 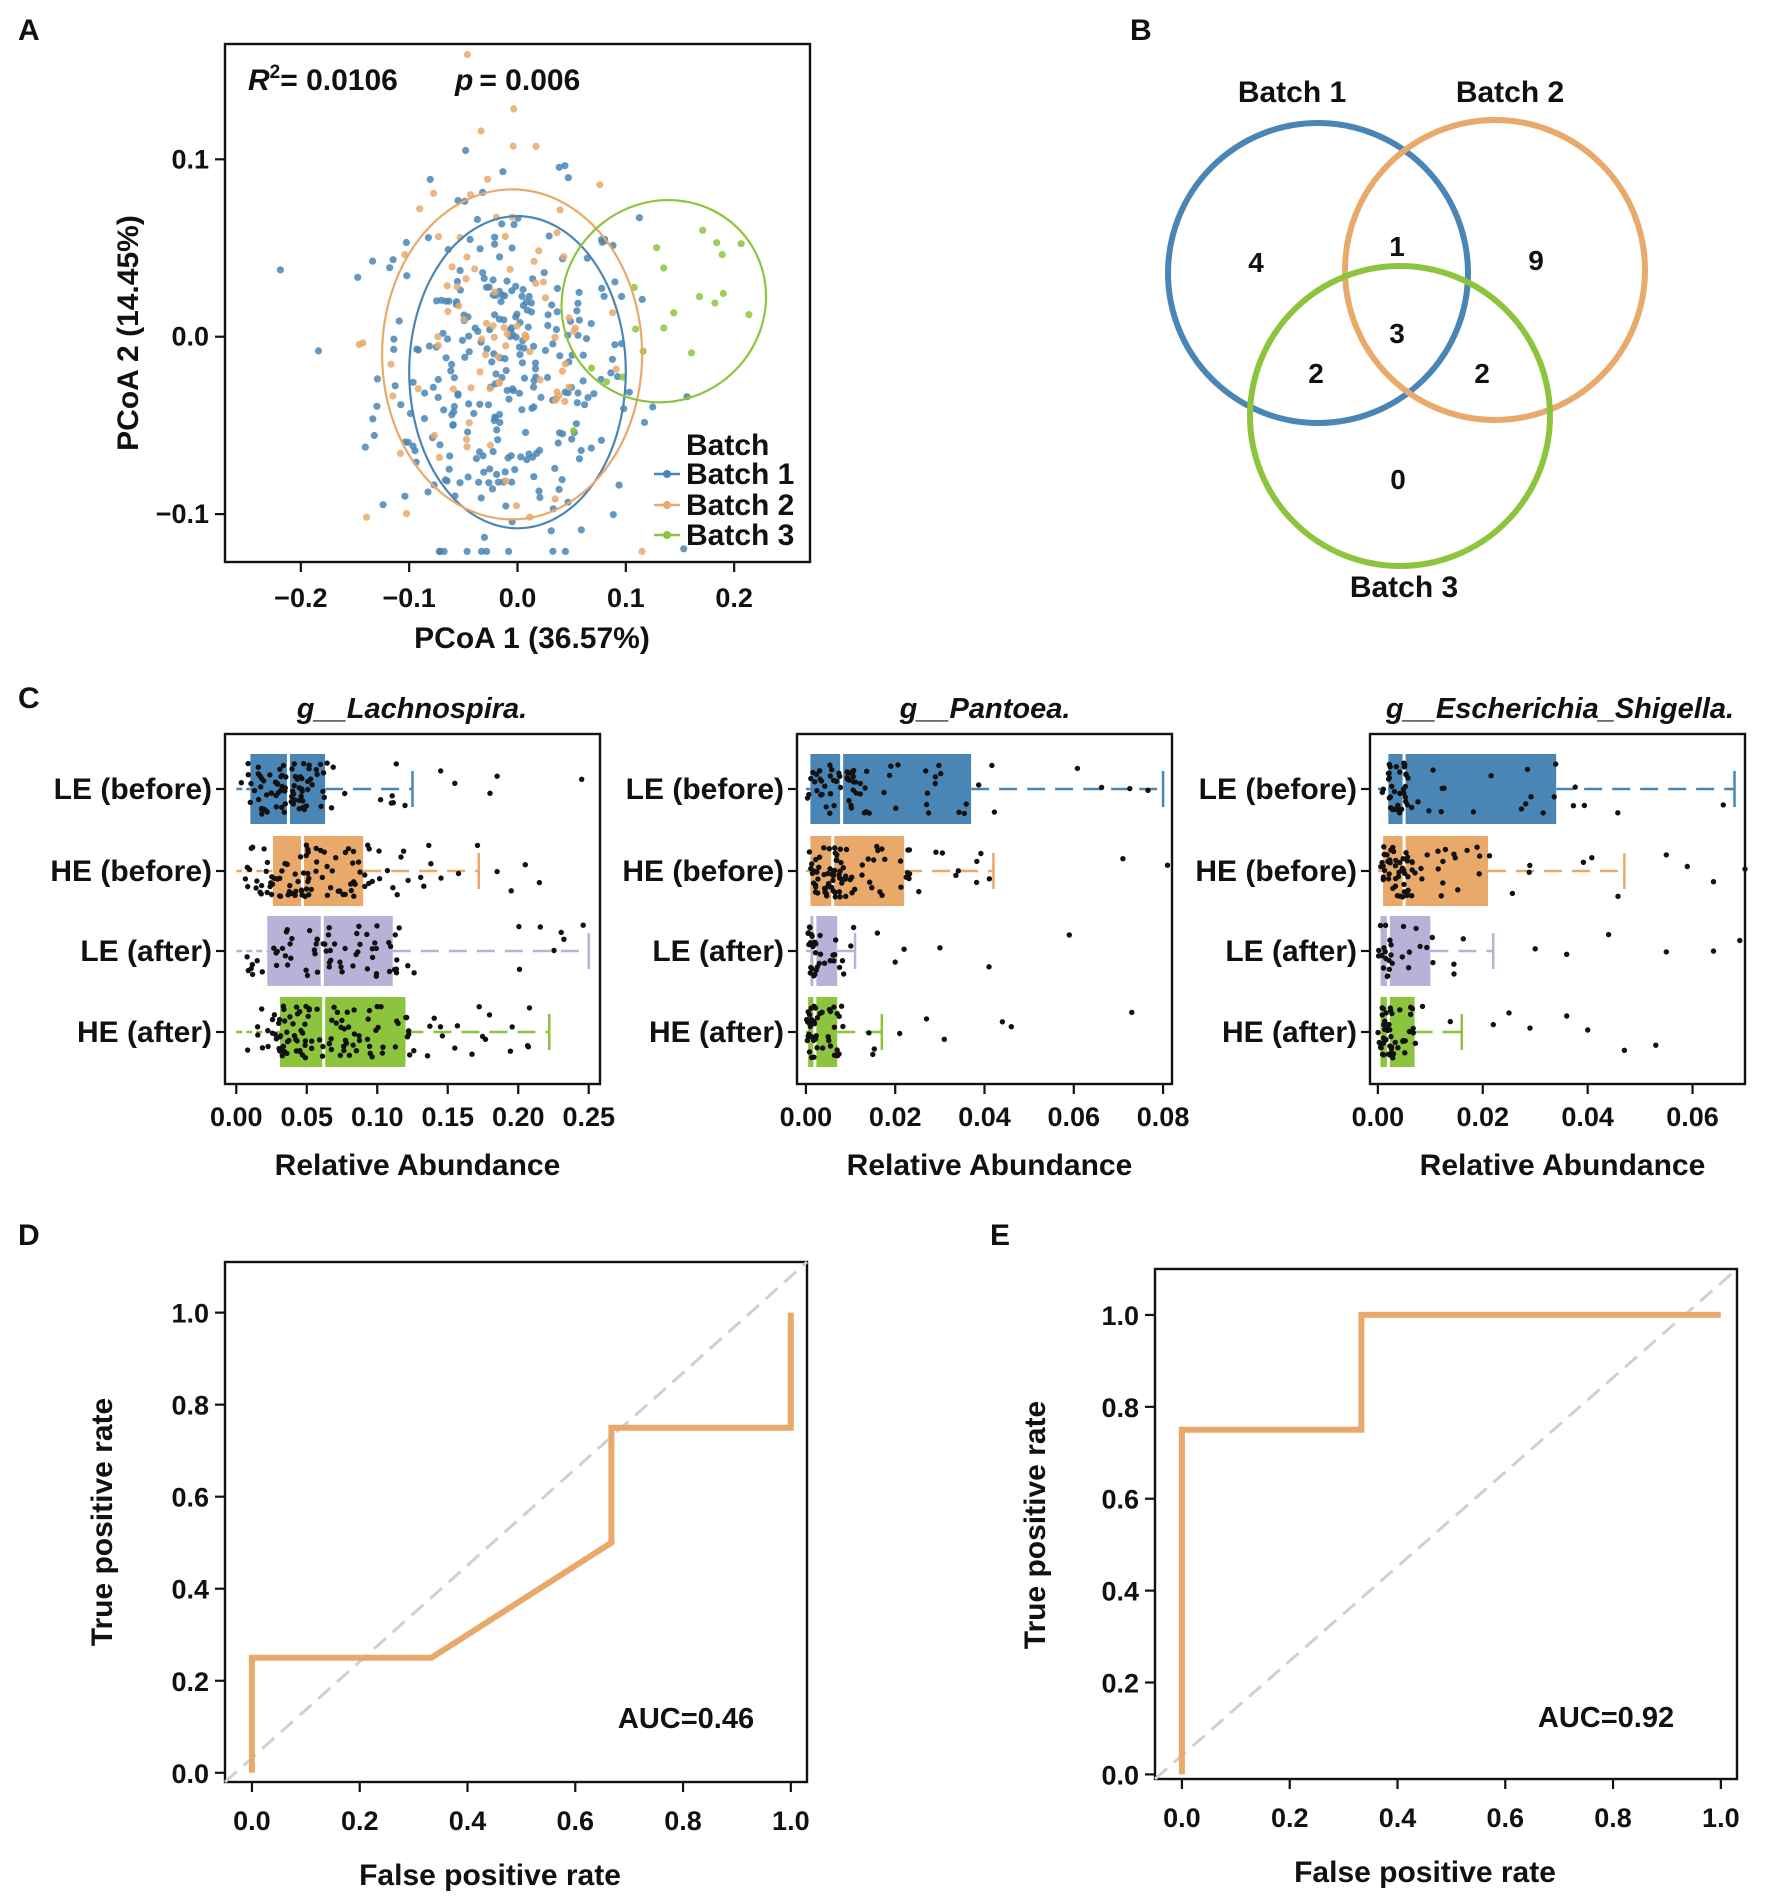 I want to click on box-outlier, so click(x=582, y=779).